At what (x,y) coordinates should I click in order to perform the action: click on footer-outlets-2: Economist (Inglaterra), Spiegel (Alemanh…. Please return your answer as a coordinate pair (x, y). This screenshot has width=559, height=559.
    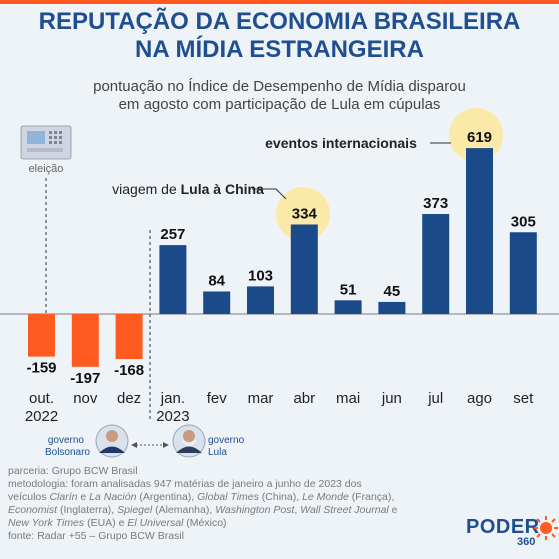
    Looking at the image, I should click on (203, 510).